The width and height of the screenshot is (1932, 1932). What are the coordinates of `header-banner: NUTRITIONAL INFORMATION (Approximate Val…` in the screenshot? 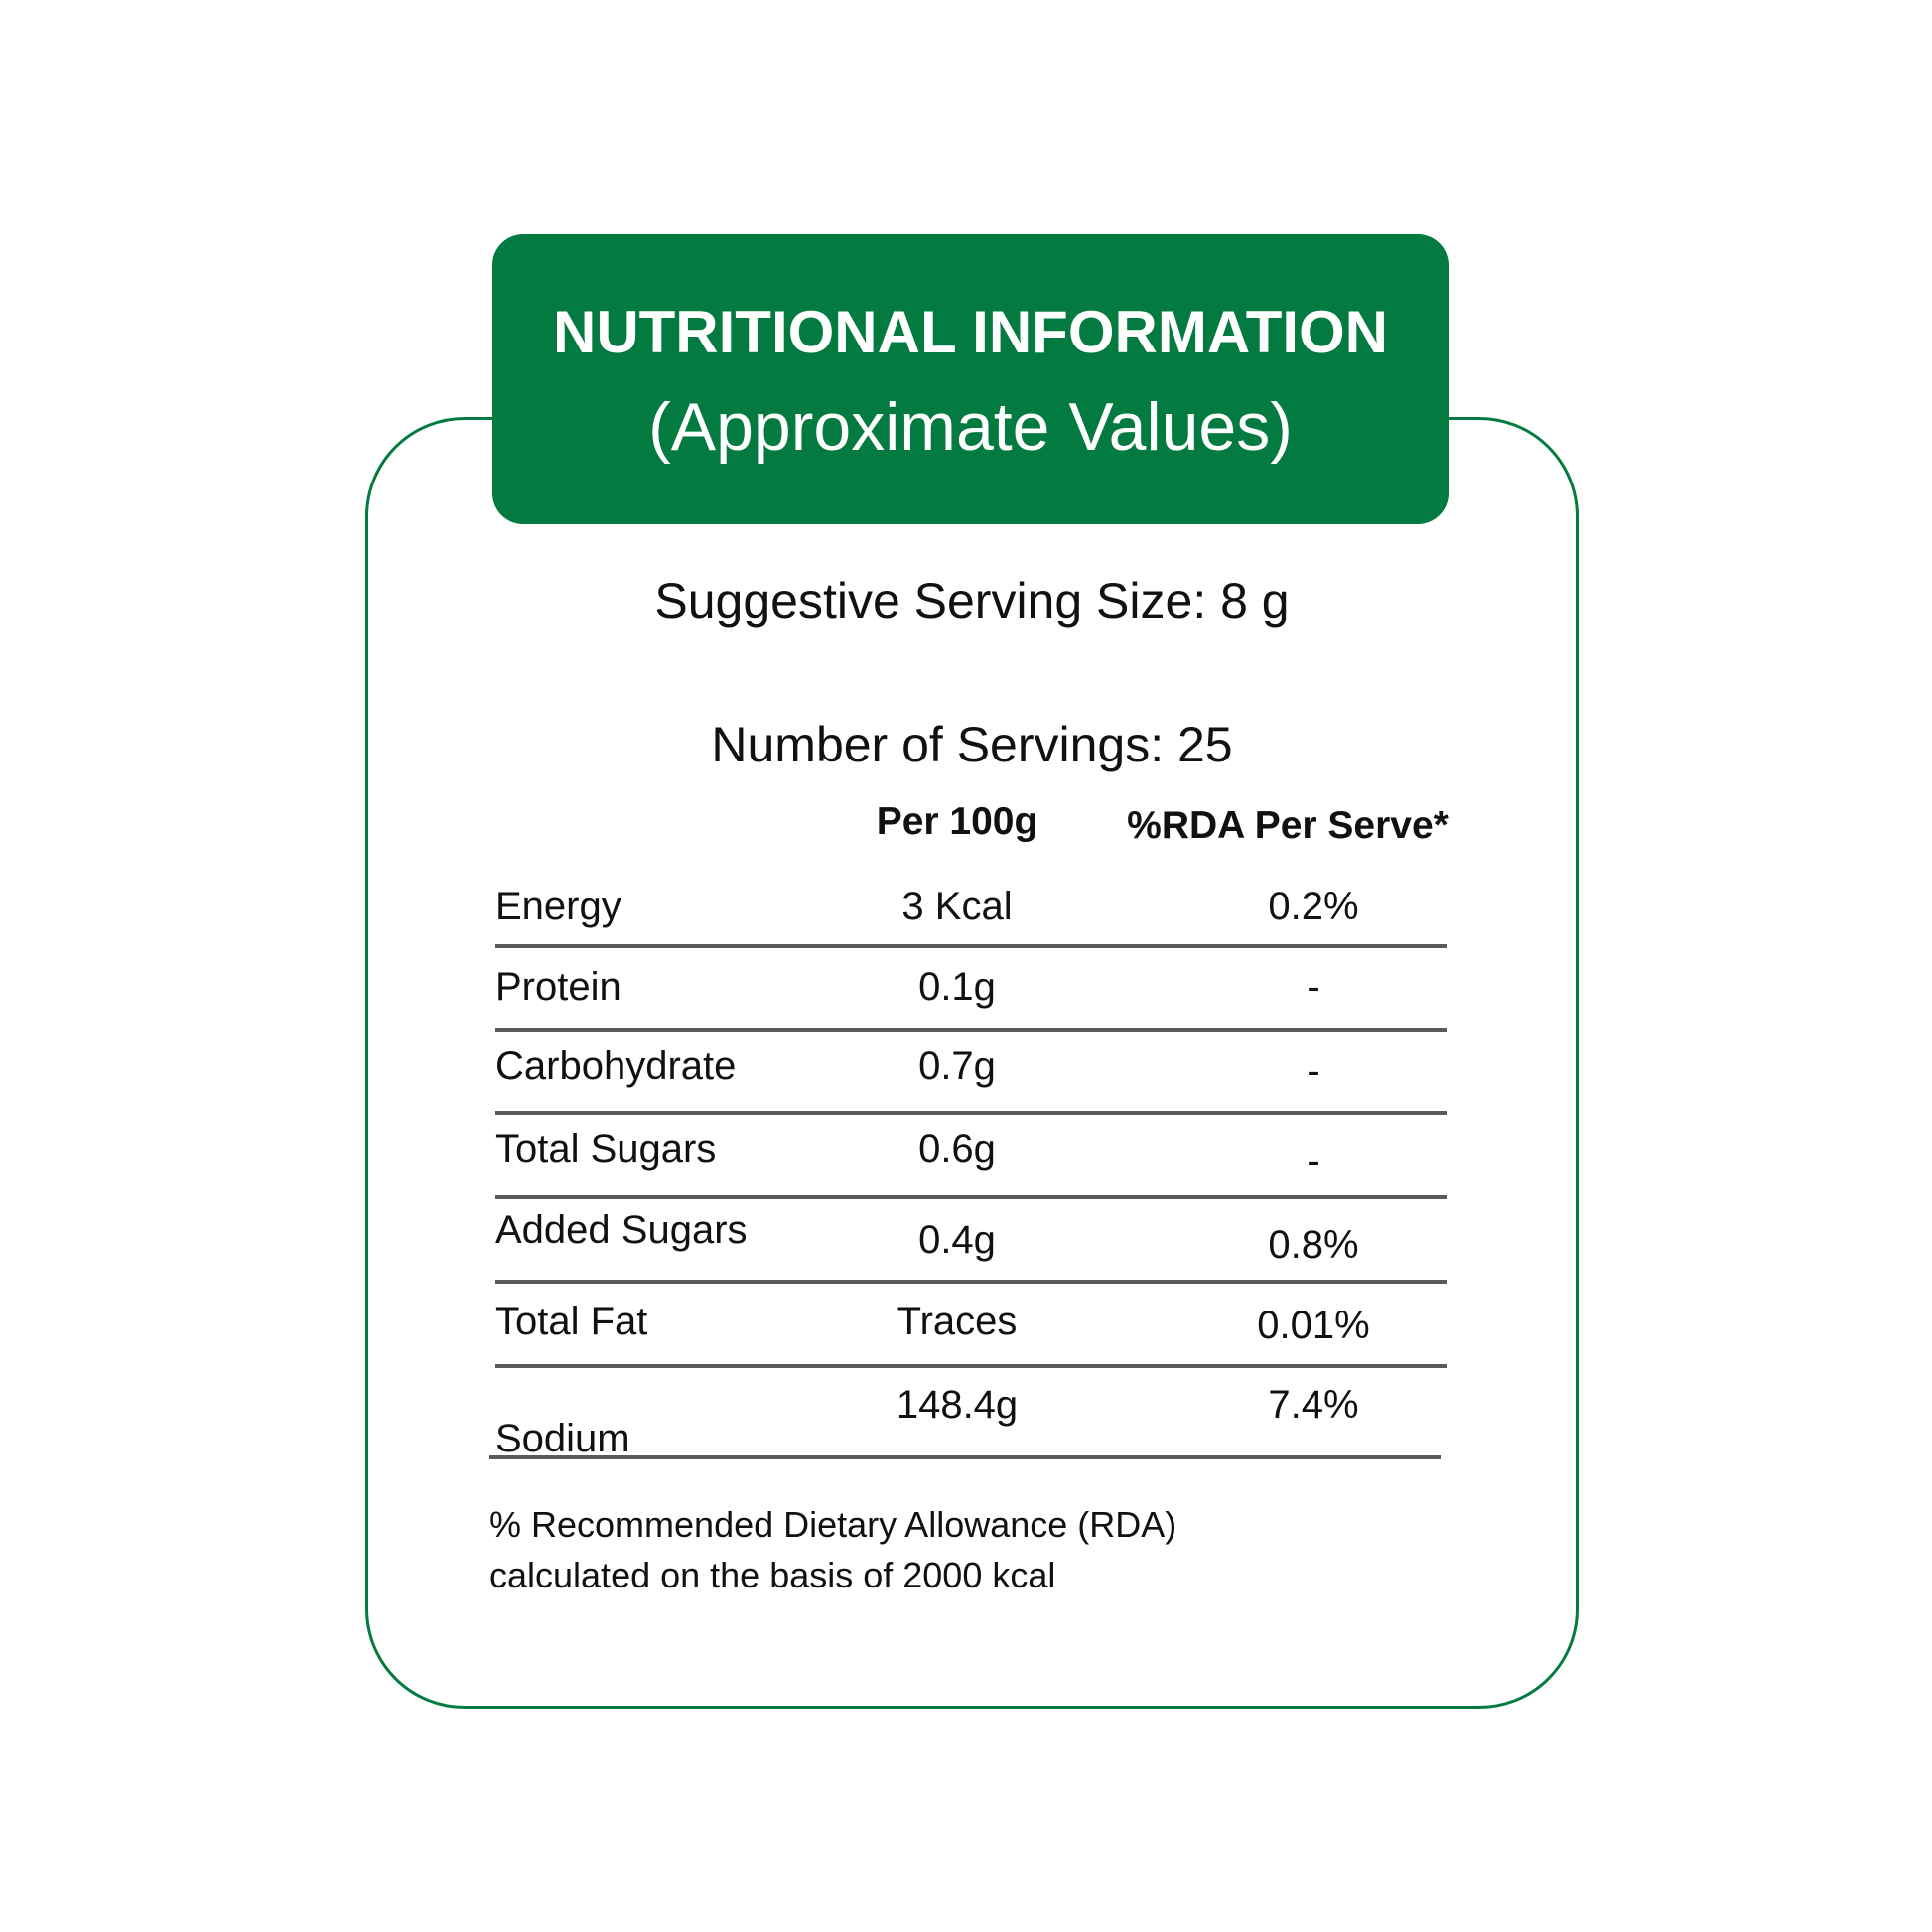 It's located at (971, 379).